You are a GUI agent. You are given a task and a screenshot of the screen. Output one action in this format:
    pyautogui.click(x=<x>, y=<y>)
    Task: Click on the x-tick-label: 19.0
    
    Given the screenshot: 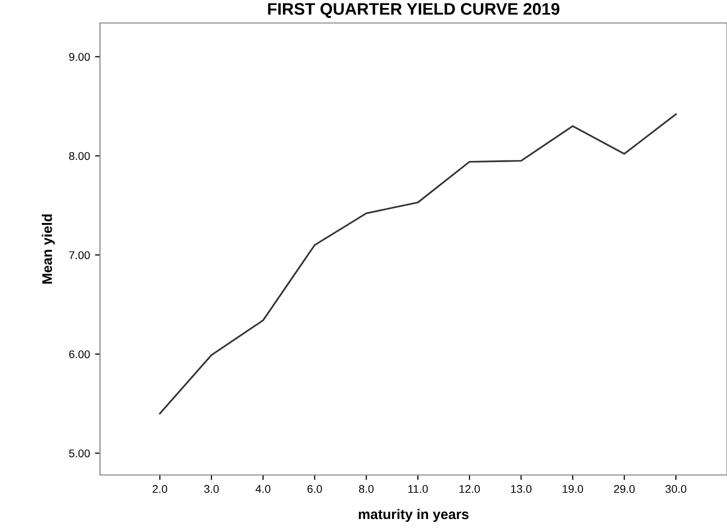 What is the action you would take?
    pyautogui.click(x=573, y=489)
    